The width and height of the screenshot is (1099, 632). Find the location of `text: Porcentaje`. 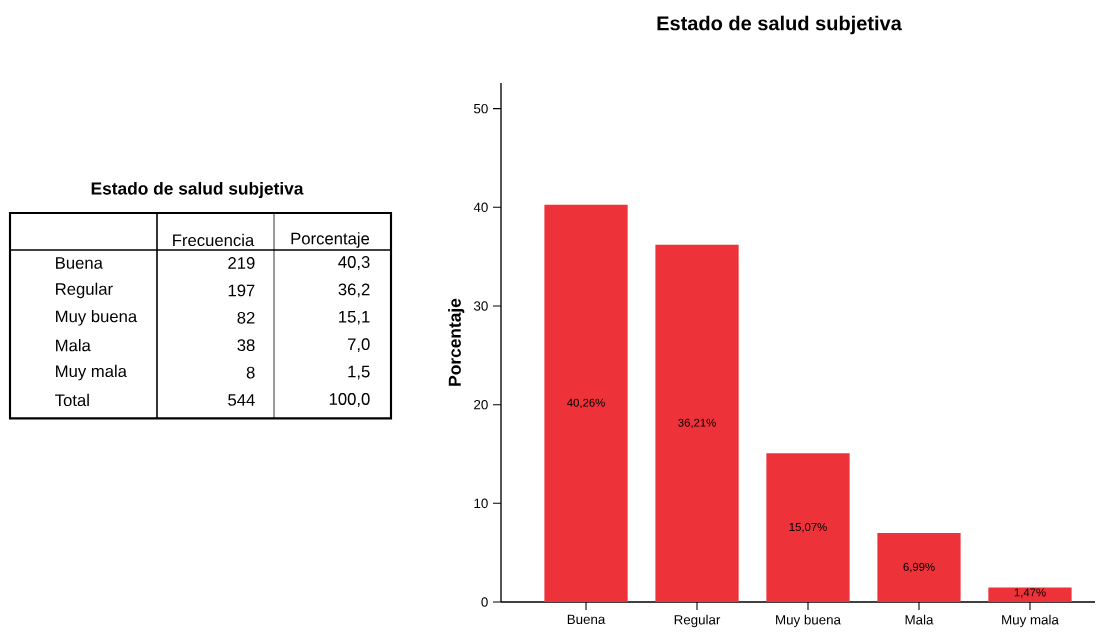

text: Porcentaje is located at coordinates (330, 240).